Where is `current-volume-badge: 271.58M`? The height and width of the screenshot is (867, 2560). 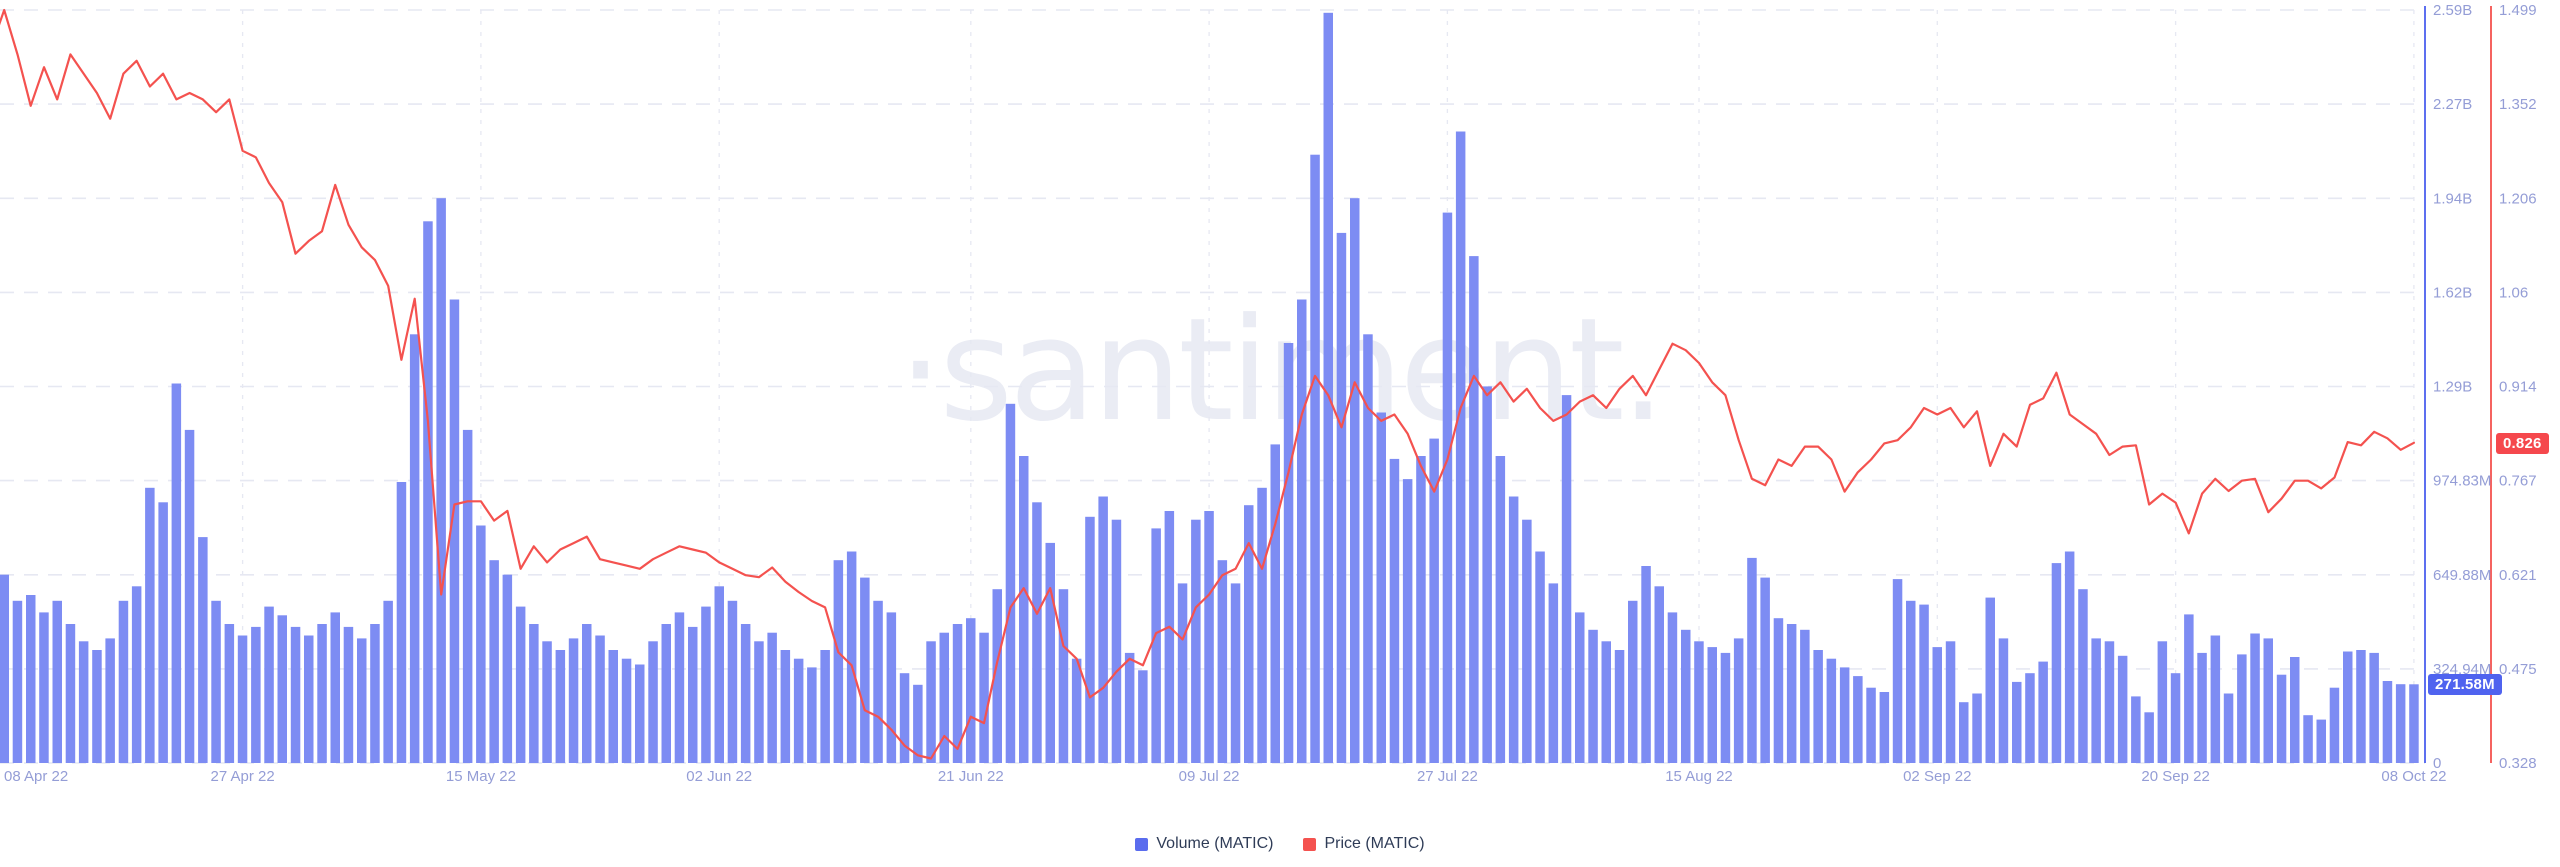 current-volume-badge: 271.58M is located at coordinates (2465, 684).